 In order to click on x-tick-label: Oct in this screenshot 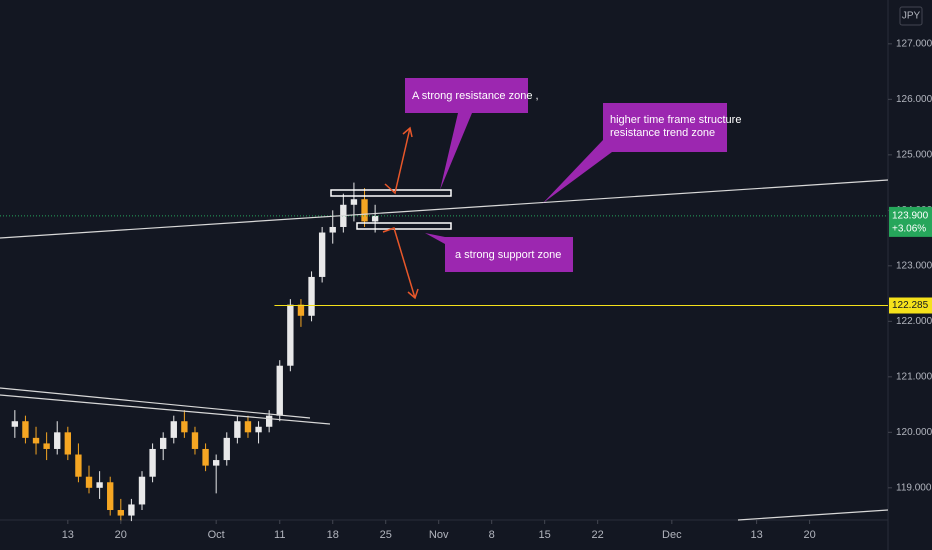, I will do `click(216, 535)`.